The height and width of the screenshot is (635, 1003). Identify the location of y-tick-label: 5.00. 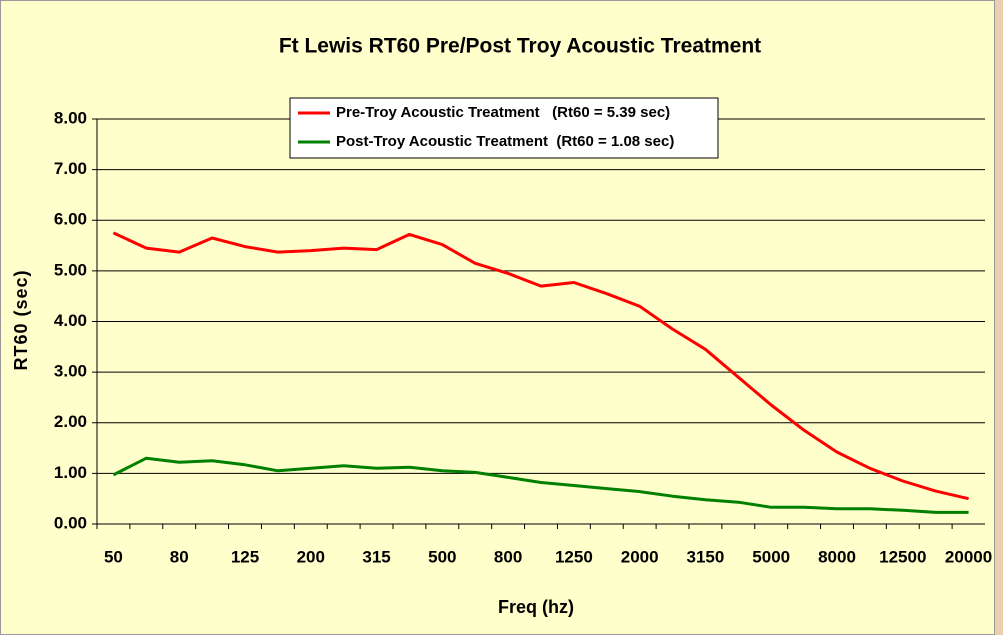
(70, 269).